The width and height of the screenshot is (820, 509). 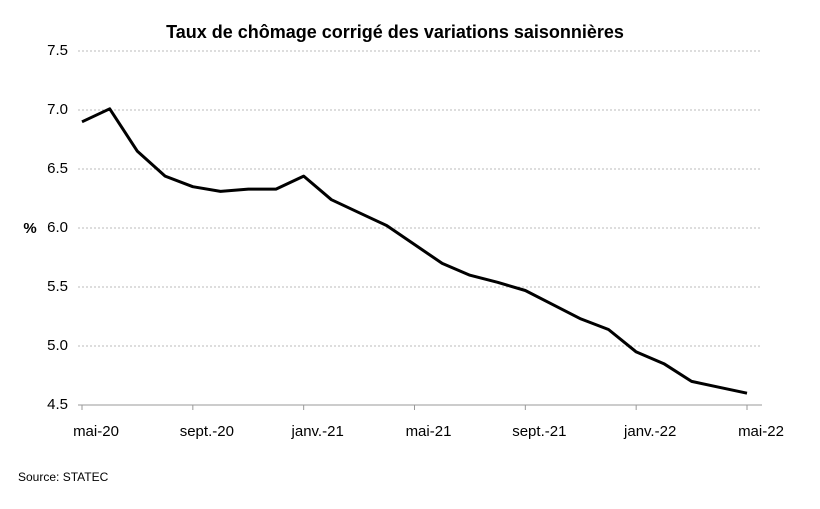 What do you see at coordinates (63, 477) in the screenshot?
I see `source: Source: STATEC` at bounding box center [63, 477].